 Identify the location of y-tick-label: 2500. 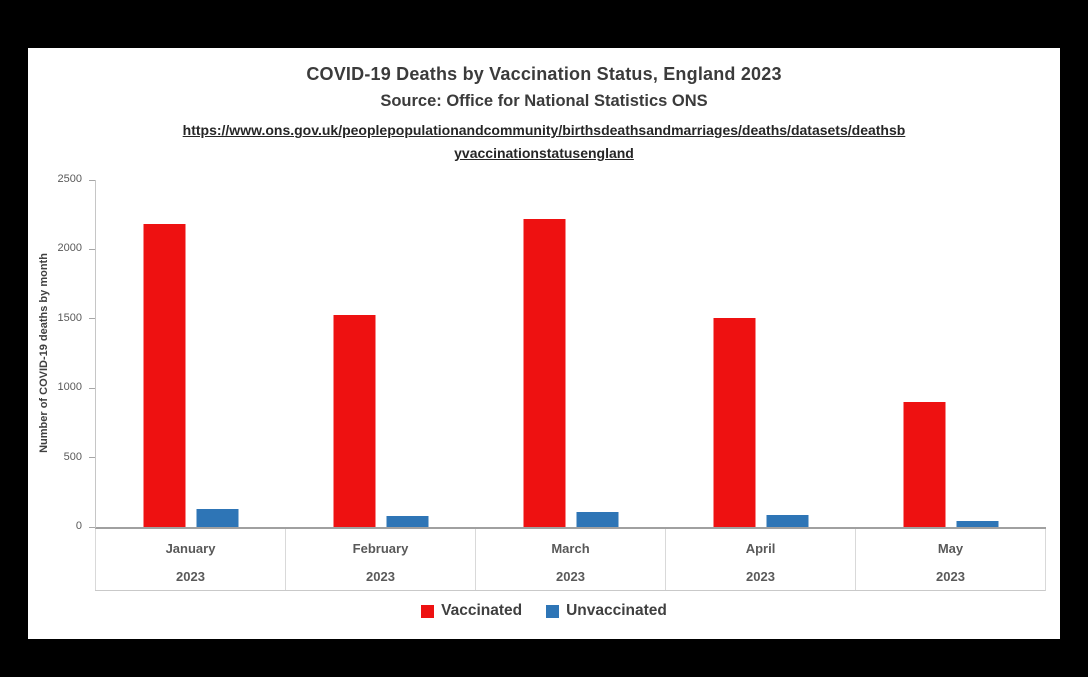
(69, 179).